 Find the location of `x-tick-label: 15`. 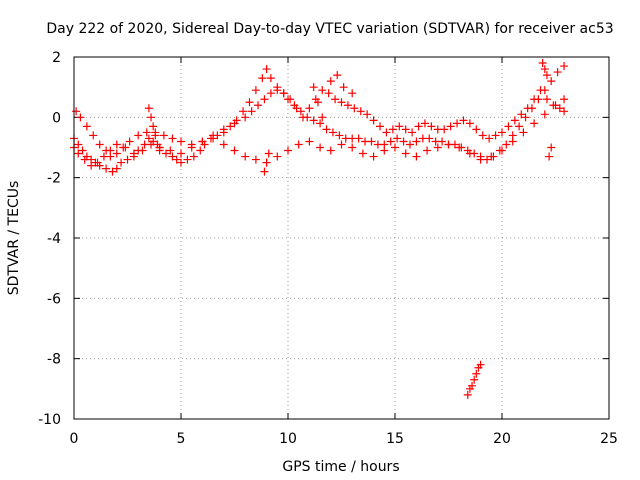

x-tick-label: 15 is located at coordinates (395, 439).